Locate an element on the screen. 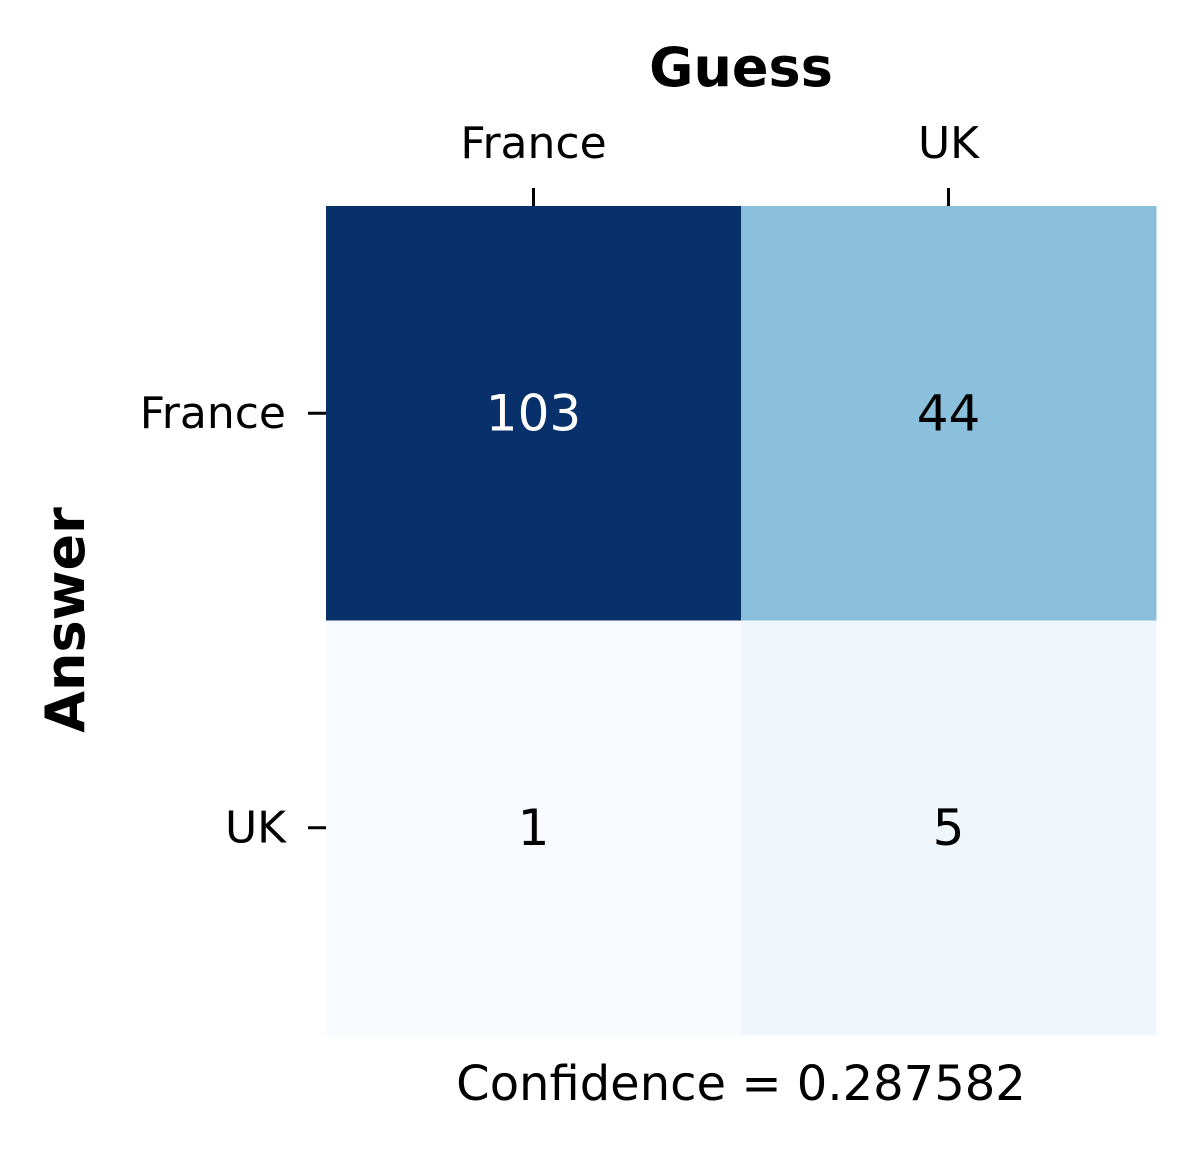 The width and height of the screenshot is (1195, 1152). x-tick-label: France is located at coordinates (533, 143).